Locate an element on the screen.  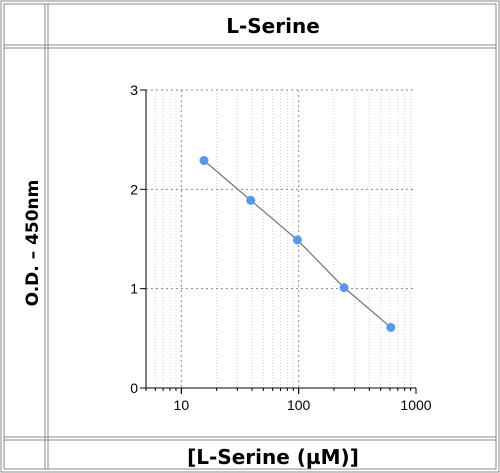
y-tick-label: 2 is located at coordinates (134, 189).